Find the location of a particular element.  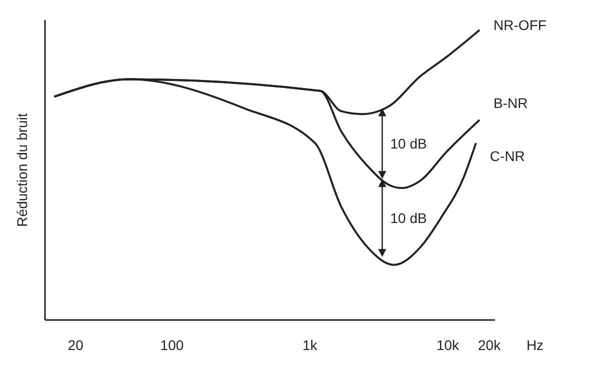

x-tick-label: 1k is located at coordinates (310, 345).